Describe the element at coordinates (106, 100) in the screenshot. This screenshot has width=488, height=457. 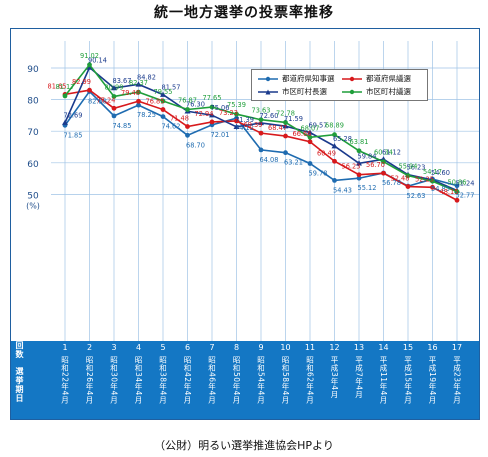
I see `data-label-s1: 77.24` at that location.